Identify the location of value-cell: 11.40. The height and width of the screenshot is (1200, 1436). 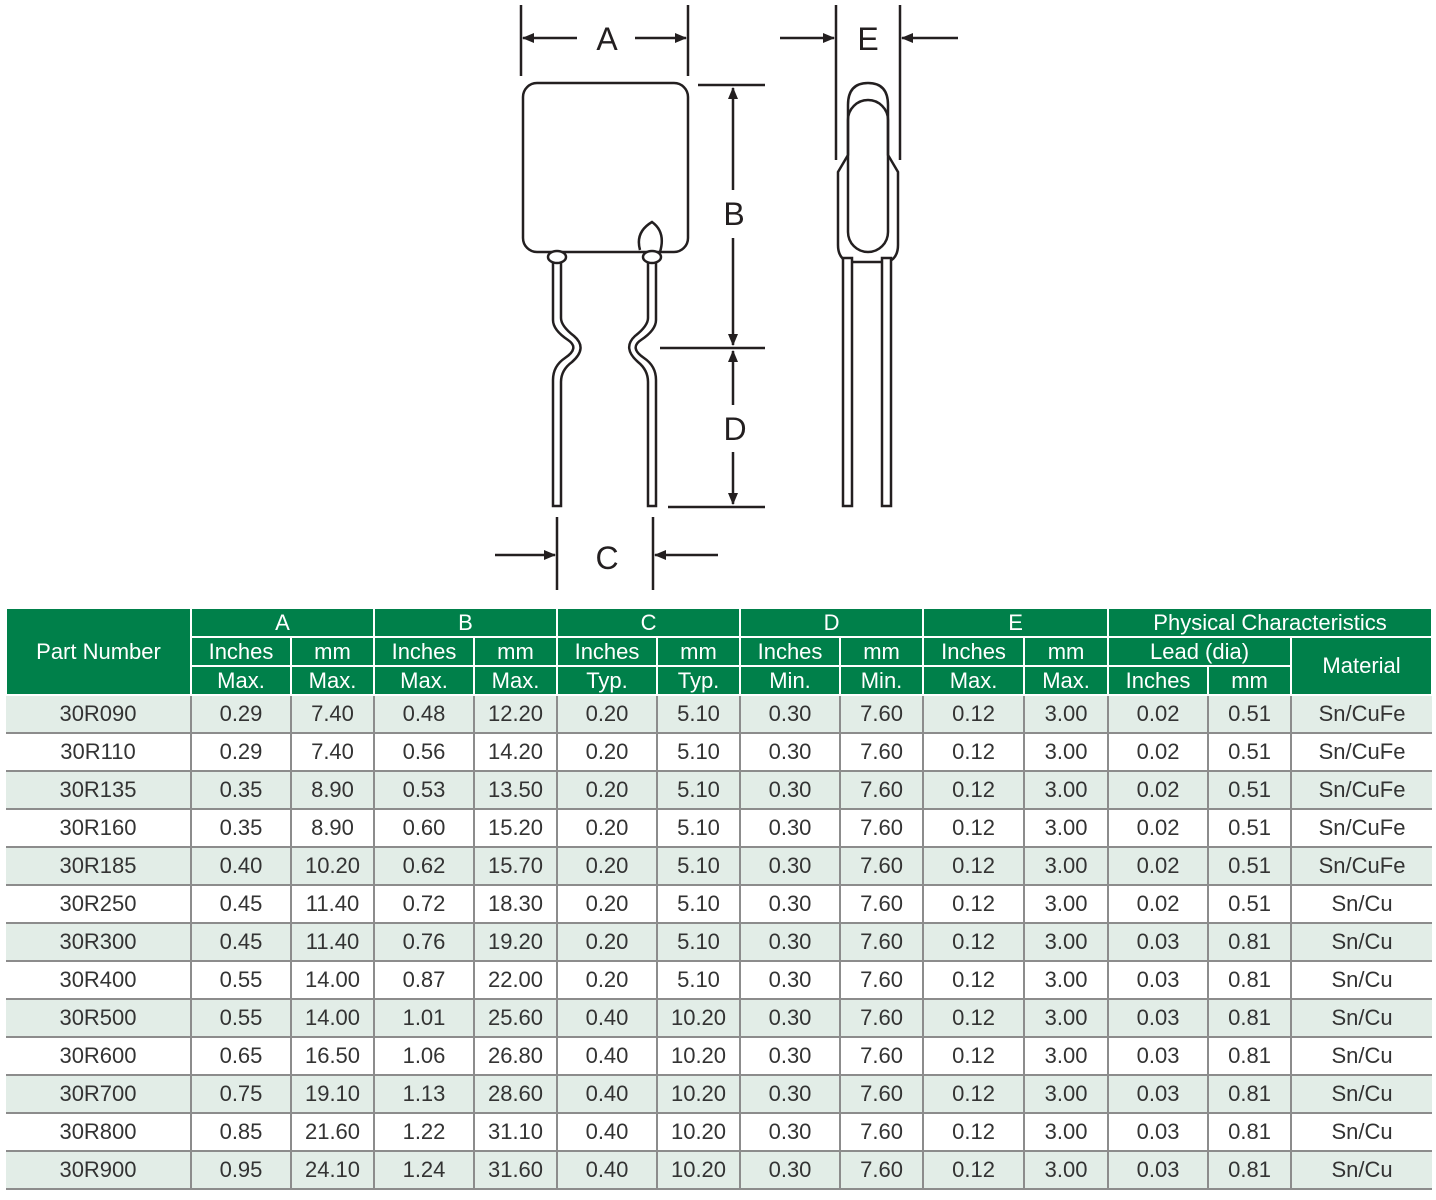
(332, 904).